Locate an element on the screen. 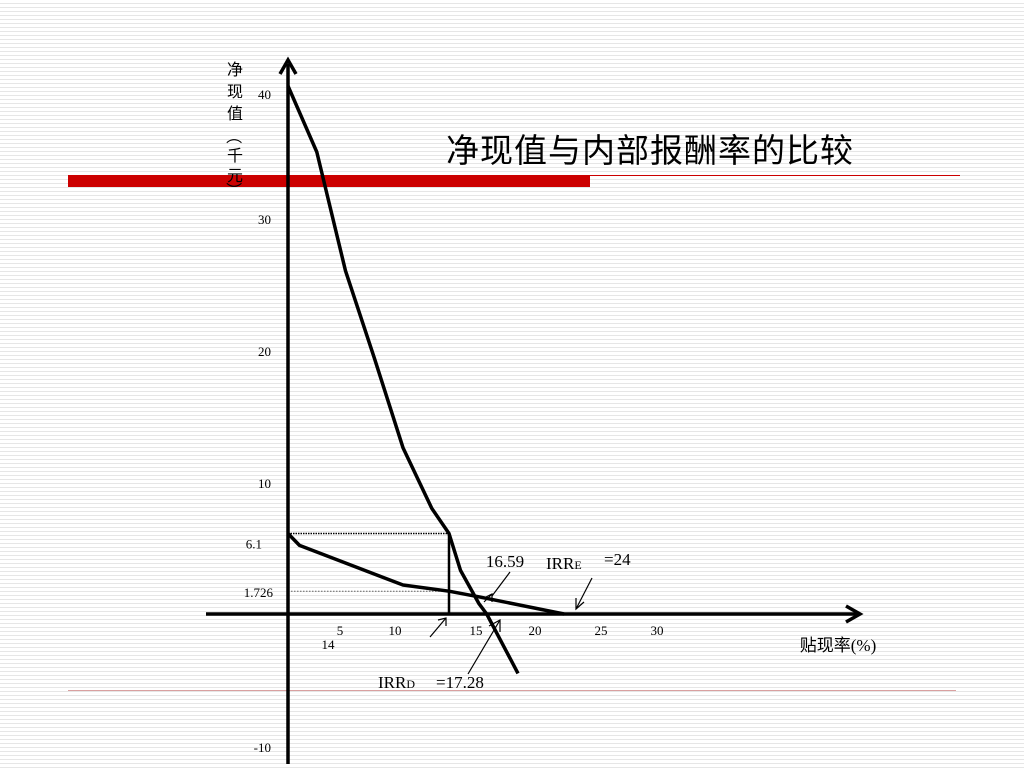 The width and height of the screenshot is (1024, 768). y-axis-title-char: 值 is located at coordinates (234, 114).